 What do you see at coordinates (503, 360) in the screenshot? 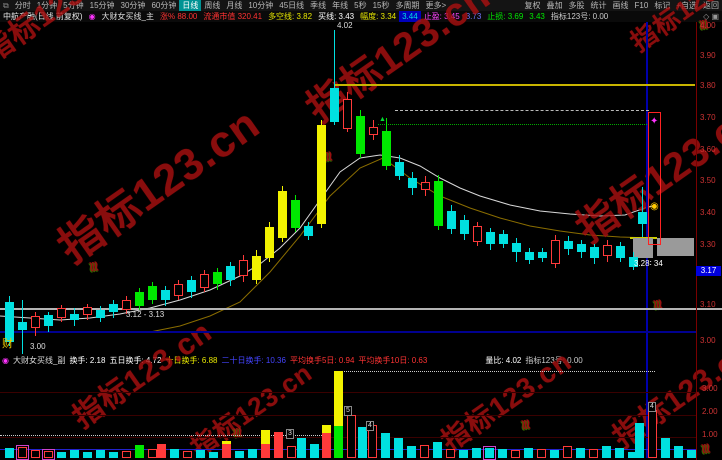
I see `vol-stat-9: 量比: 4.02` at bounding box center [503, 360].